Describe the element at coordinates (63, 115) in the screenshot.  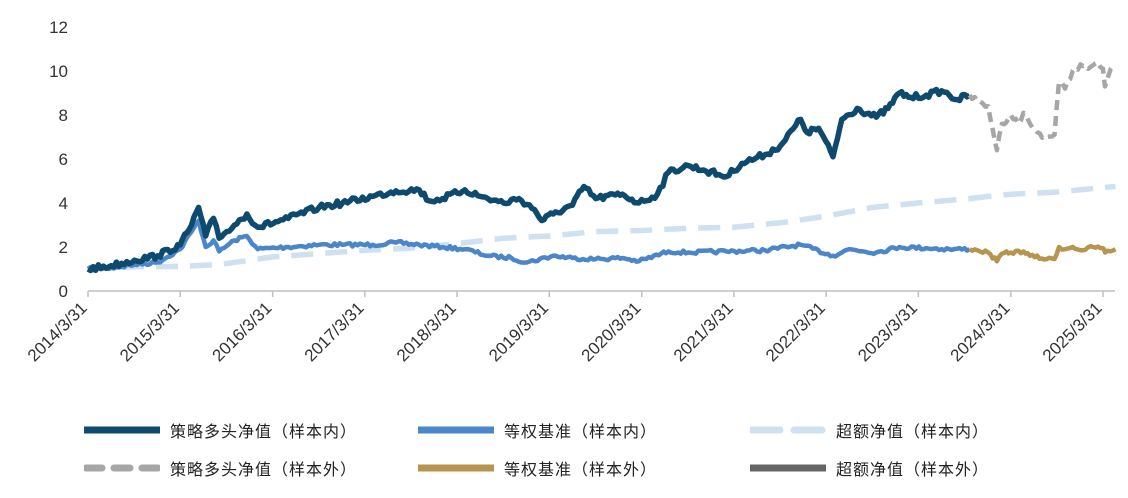
I see `y-tick-label: 8` at that location.